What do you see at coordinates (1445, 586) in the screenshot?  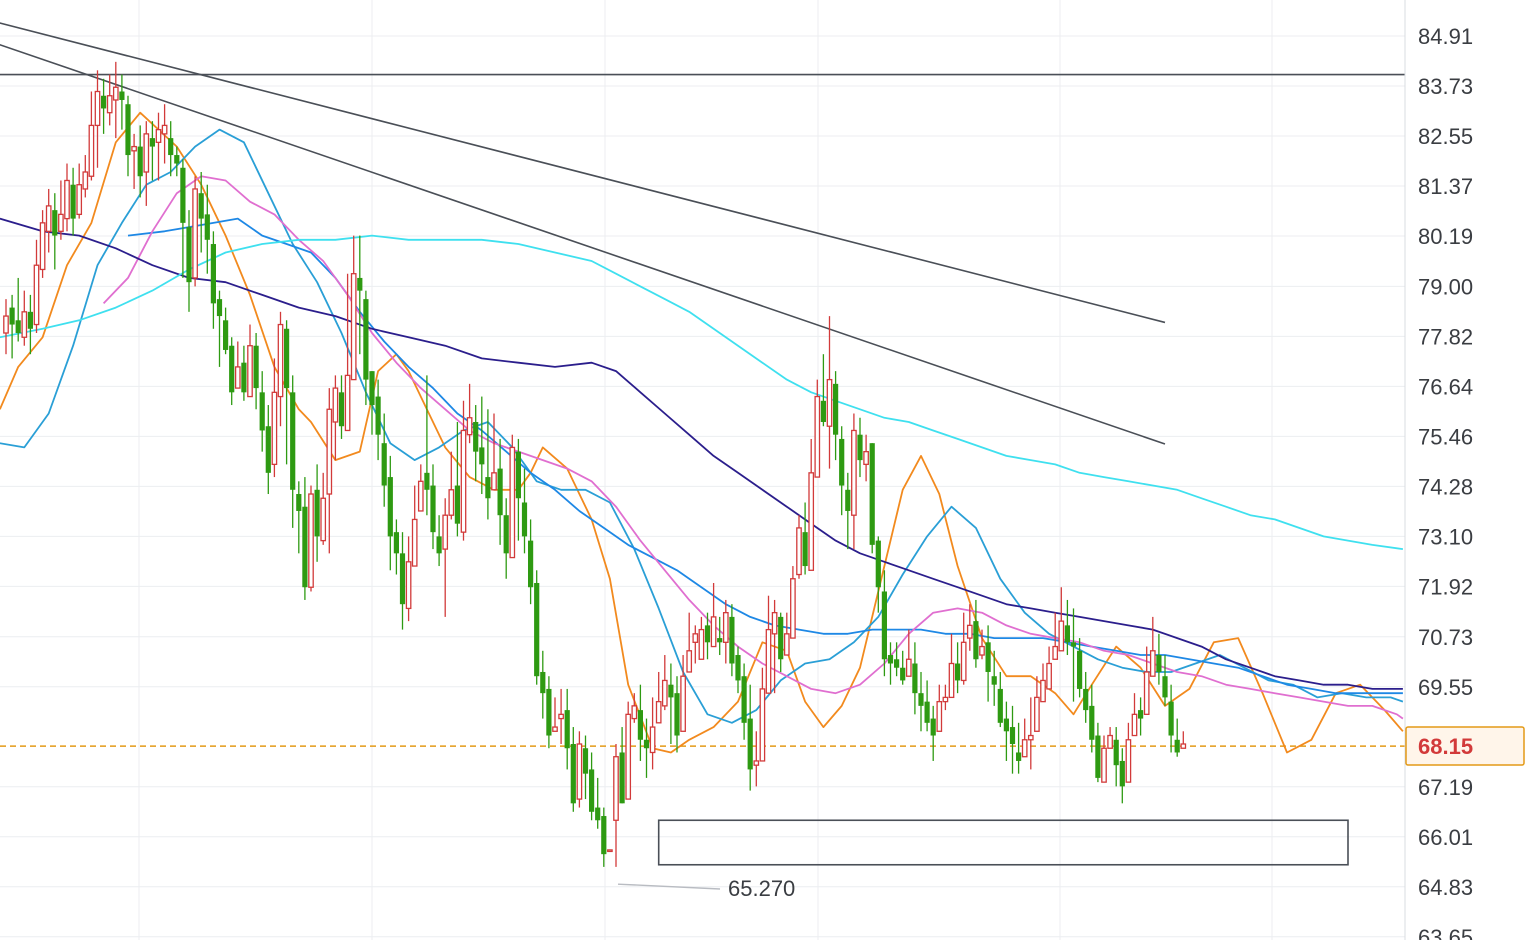 I see `price-tick-label: 71.92` at bounding box center [1445, 586].